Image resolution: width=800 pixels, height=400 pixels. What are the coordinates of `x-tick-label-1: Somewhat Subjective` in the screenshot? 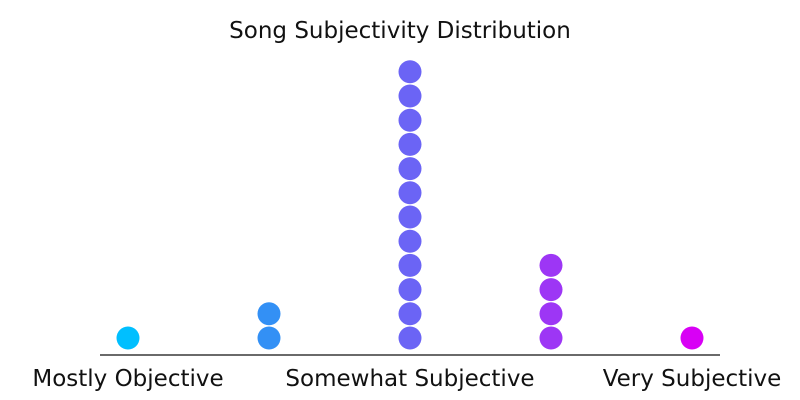 It's located at (409, 379).